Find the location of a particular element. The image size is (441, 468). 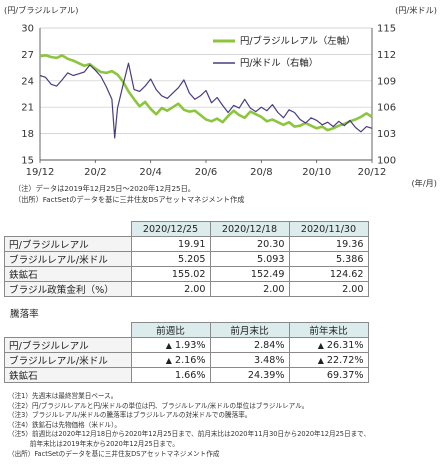

table-row: 円/ブラジルレアル 19.91 20.30 19.36 is located at coordinates (186, 244).